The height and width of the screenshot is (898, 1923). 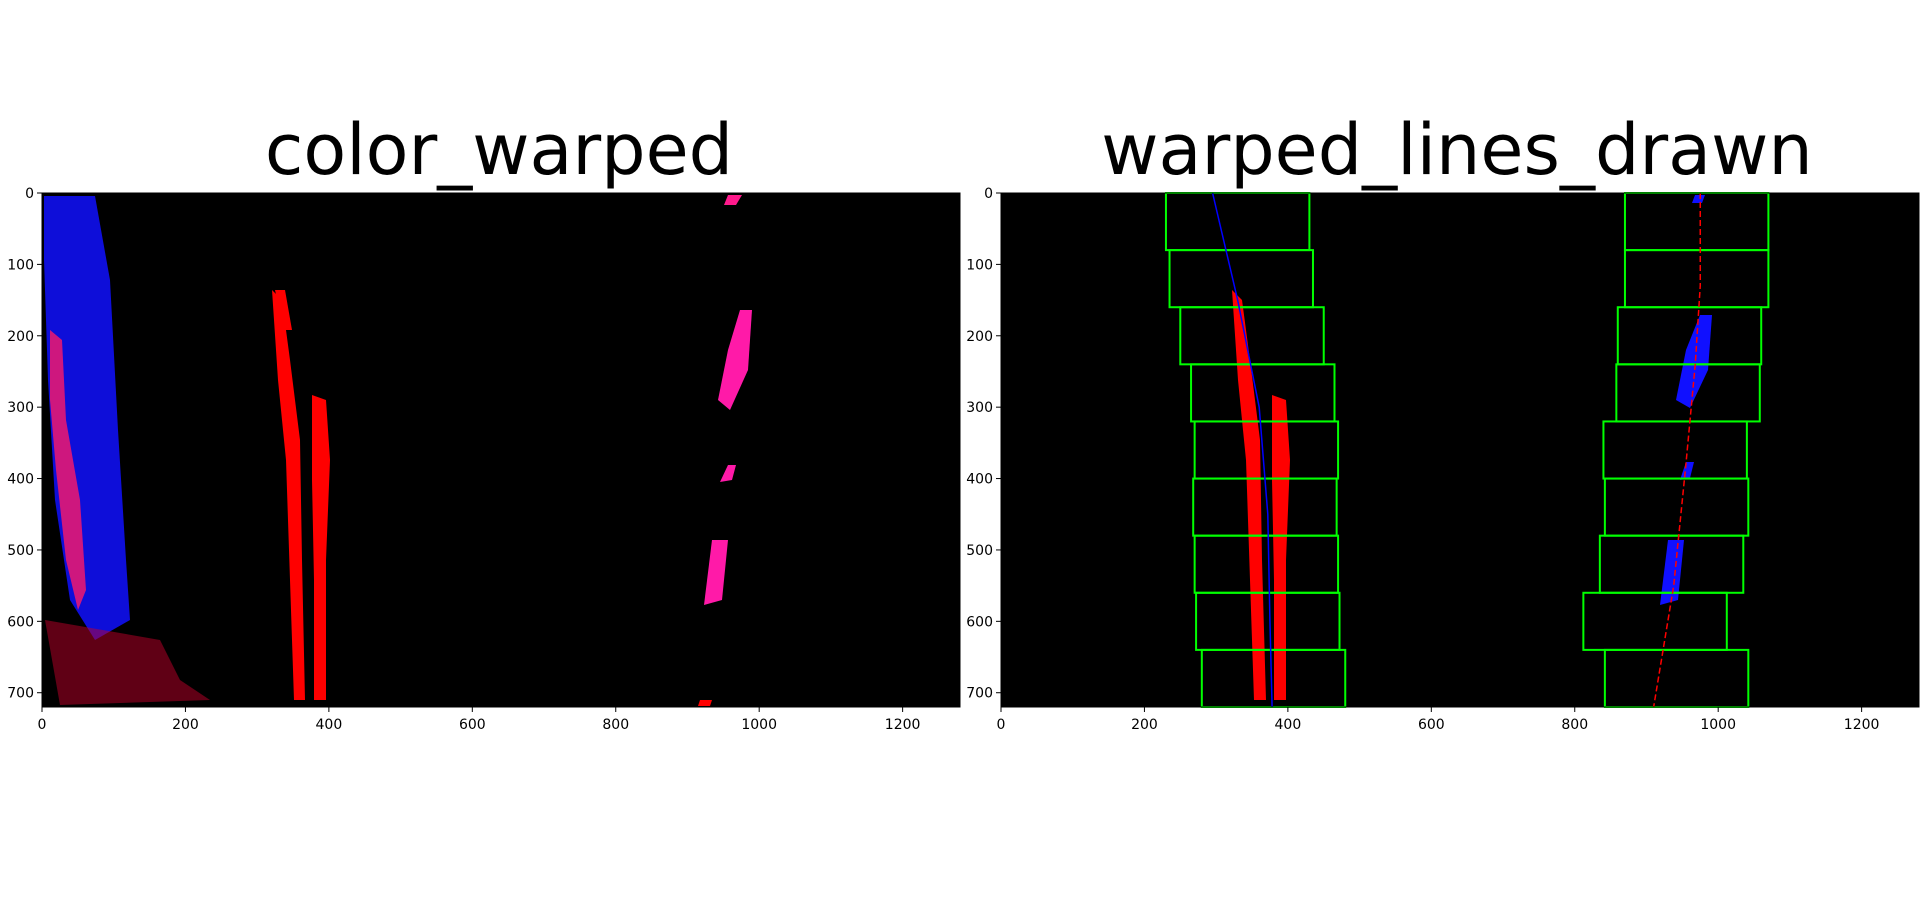 What do you see at coordinates (288, 495) in the screenshot?
I see `left-lane-line-outer` at bounding box center [288, 495].